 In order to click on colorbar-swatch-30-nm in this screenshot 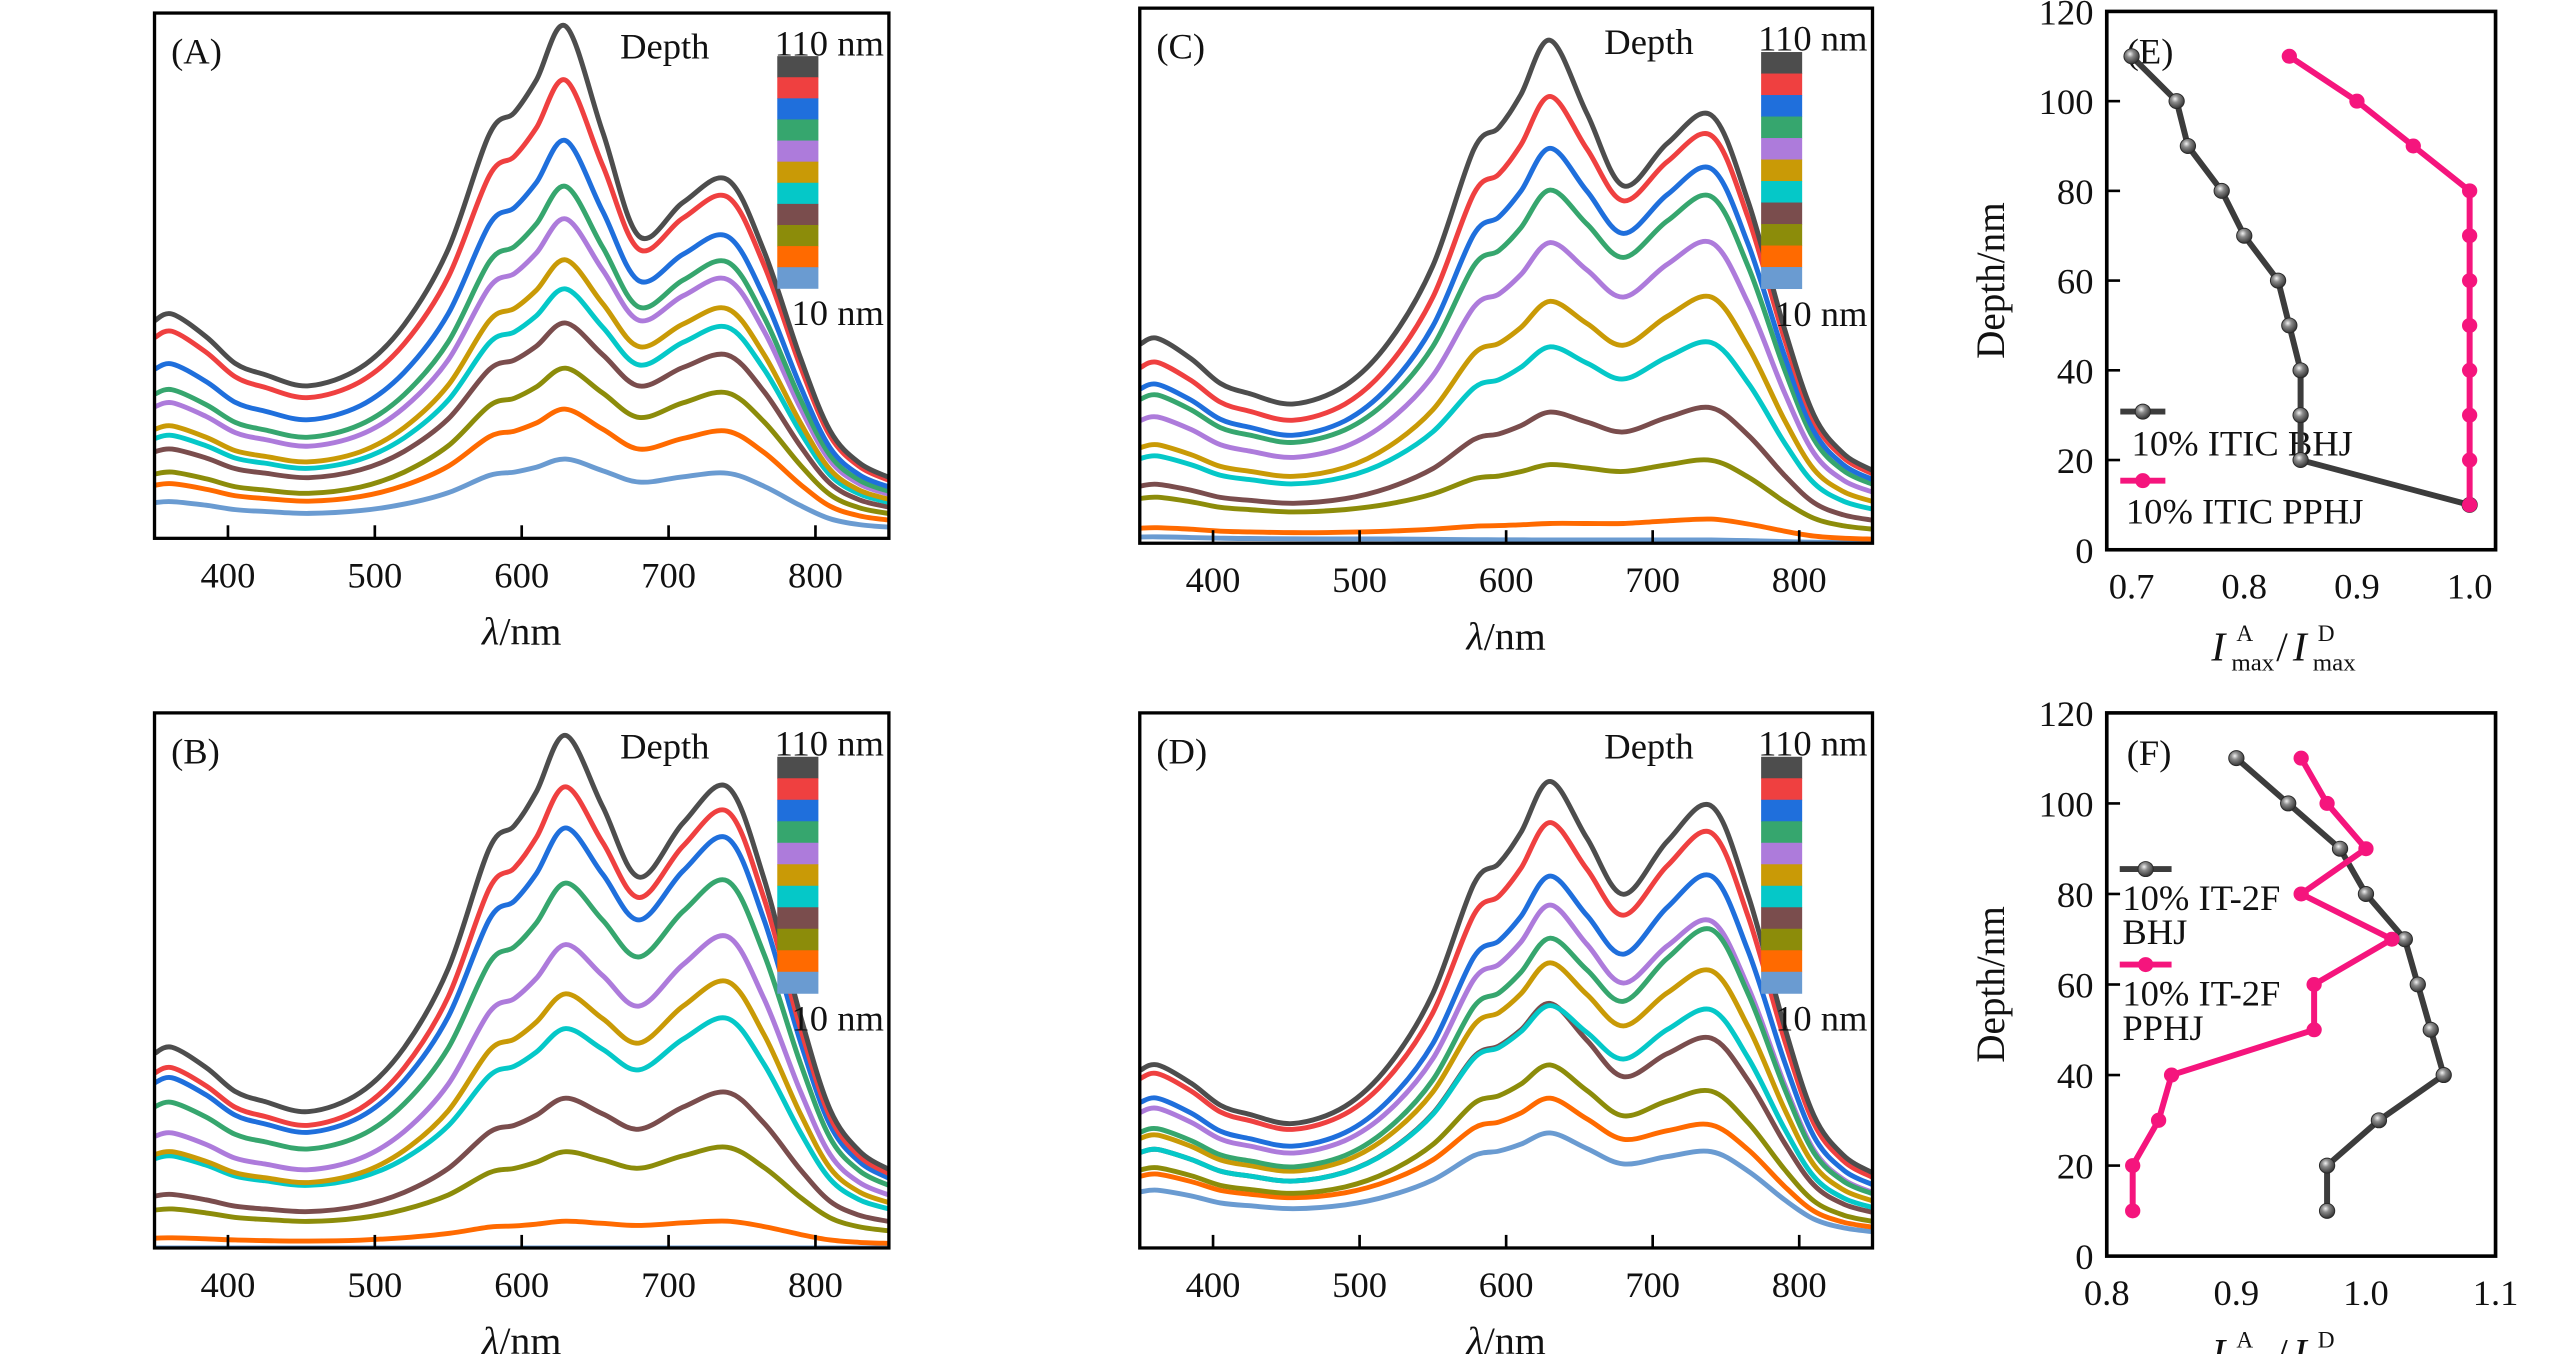, I will do `click(1782, 235)`.